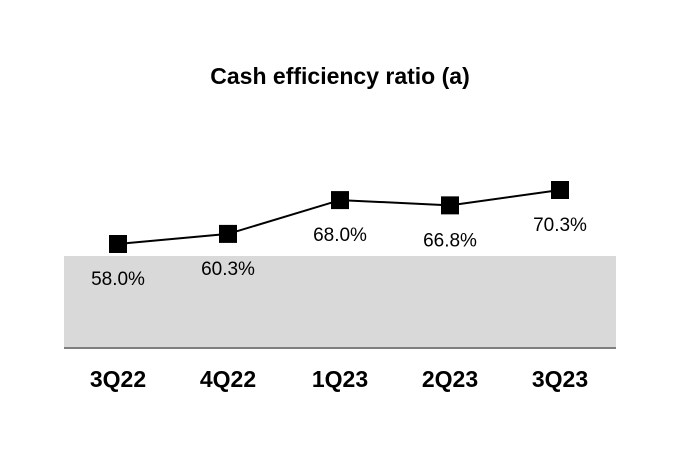 This screenshot has height=458, width=680. Describe the element at coordinates (118, 244) in the screenshot. I see `data-point-3q22` at that location.